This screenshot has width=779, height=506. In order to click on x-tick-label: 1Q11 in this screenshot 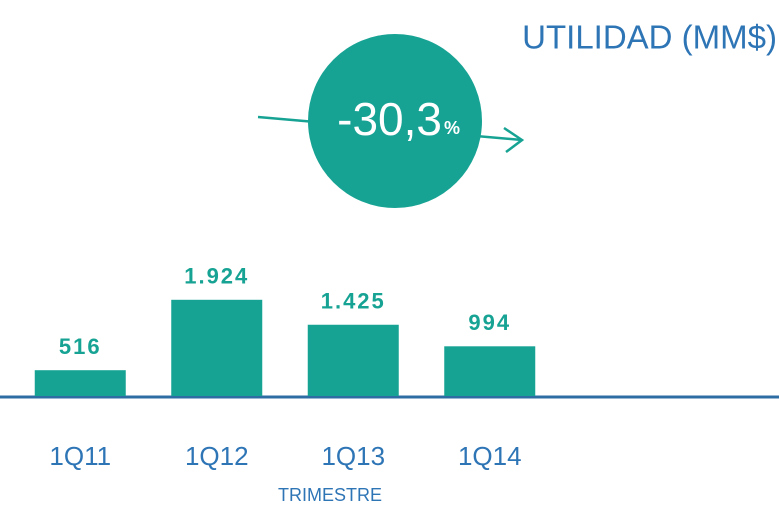, I will do `click(80, 456)`.